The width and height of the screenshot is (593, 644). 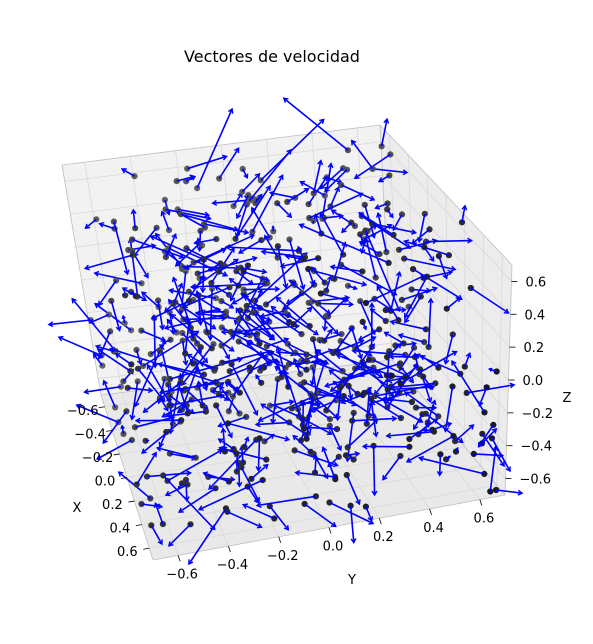 I want to click on grid-line-y-floor, so click(x=379, y=438).